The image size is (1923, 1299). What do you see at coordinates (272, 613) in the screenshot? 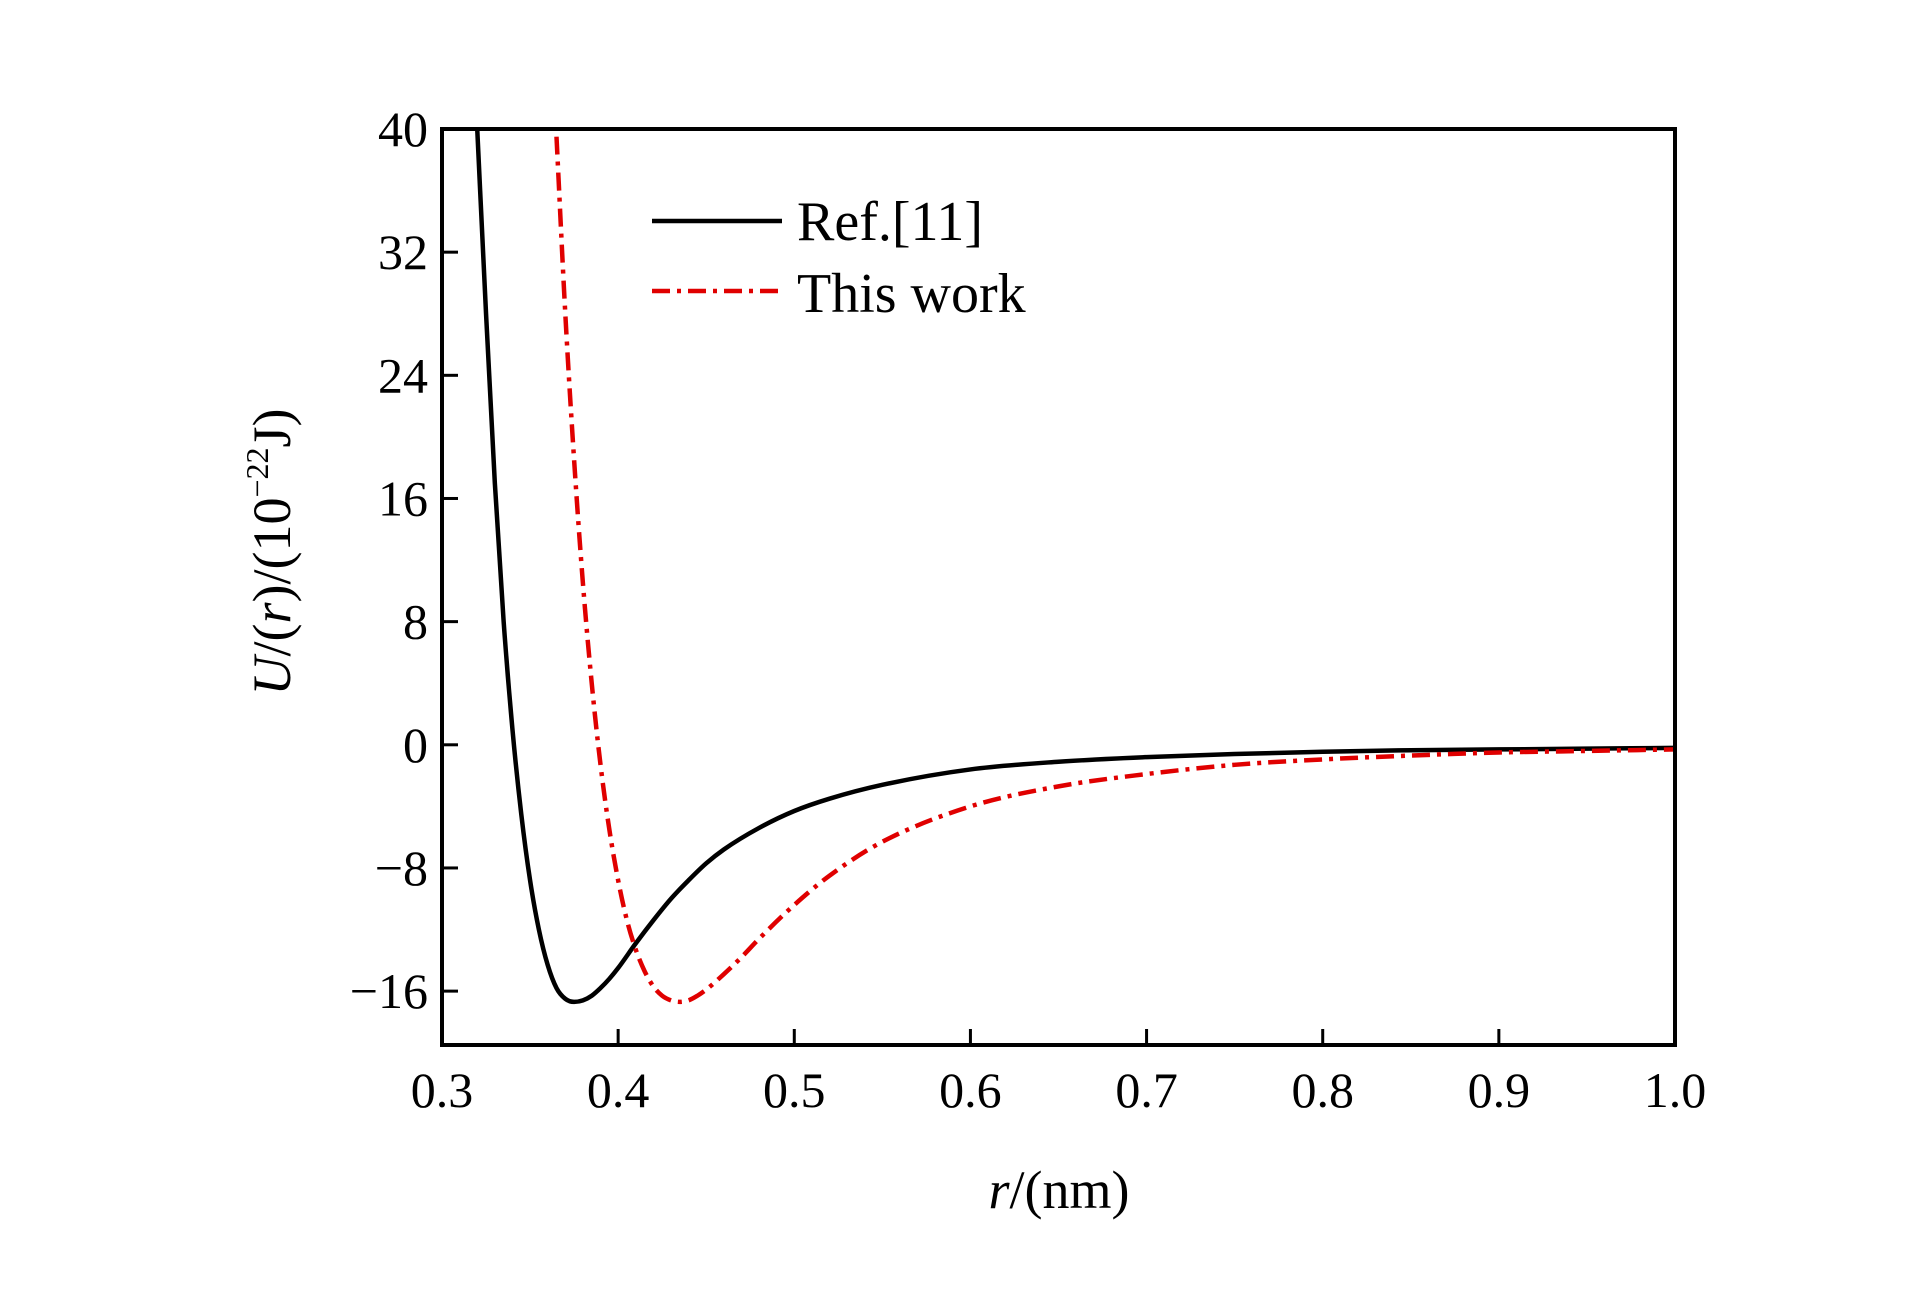
I see `y-axis-title-var2: r` at bounding box center [272, 613].